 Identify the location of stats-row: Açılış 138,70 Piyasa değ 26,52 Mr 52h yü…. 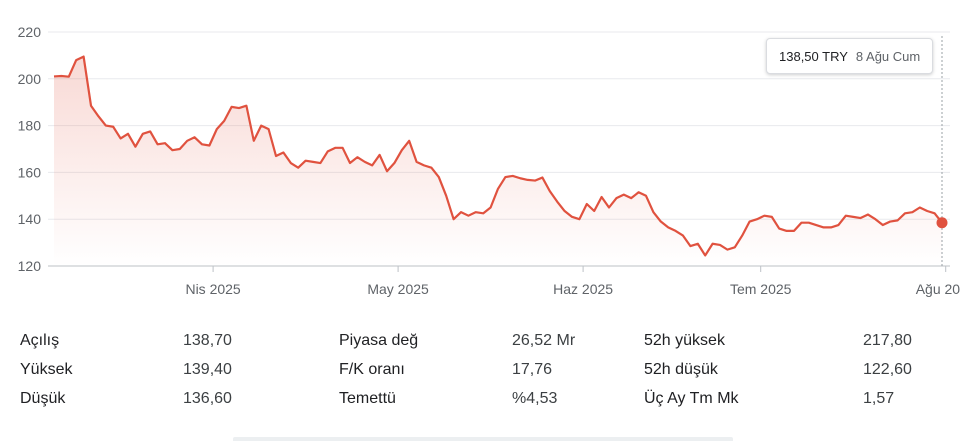
(480, 340).